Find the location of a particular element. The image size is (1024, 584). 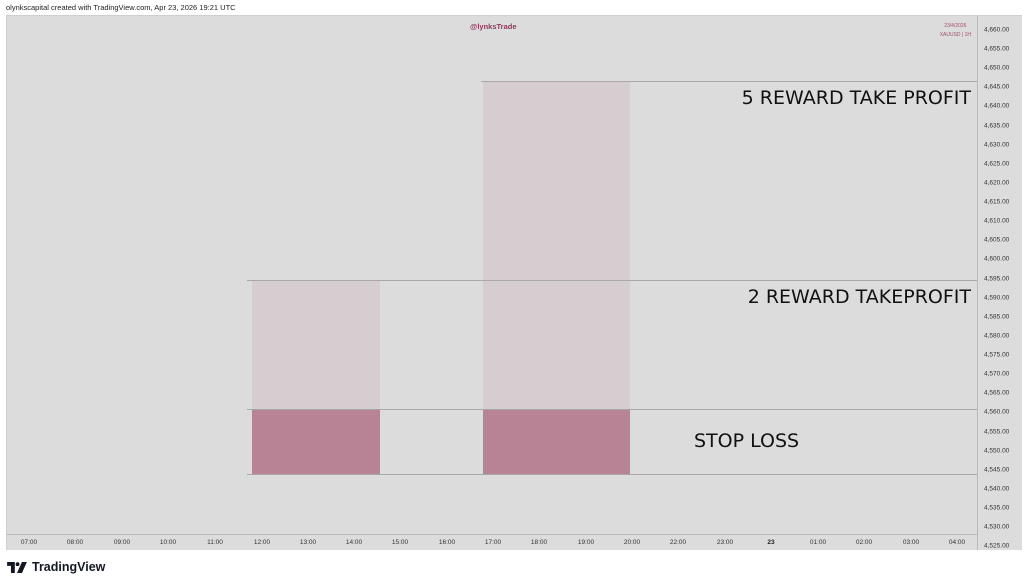

time-tick: 16:00 is located at coordinates (447, 542).